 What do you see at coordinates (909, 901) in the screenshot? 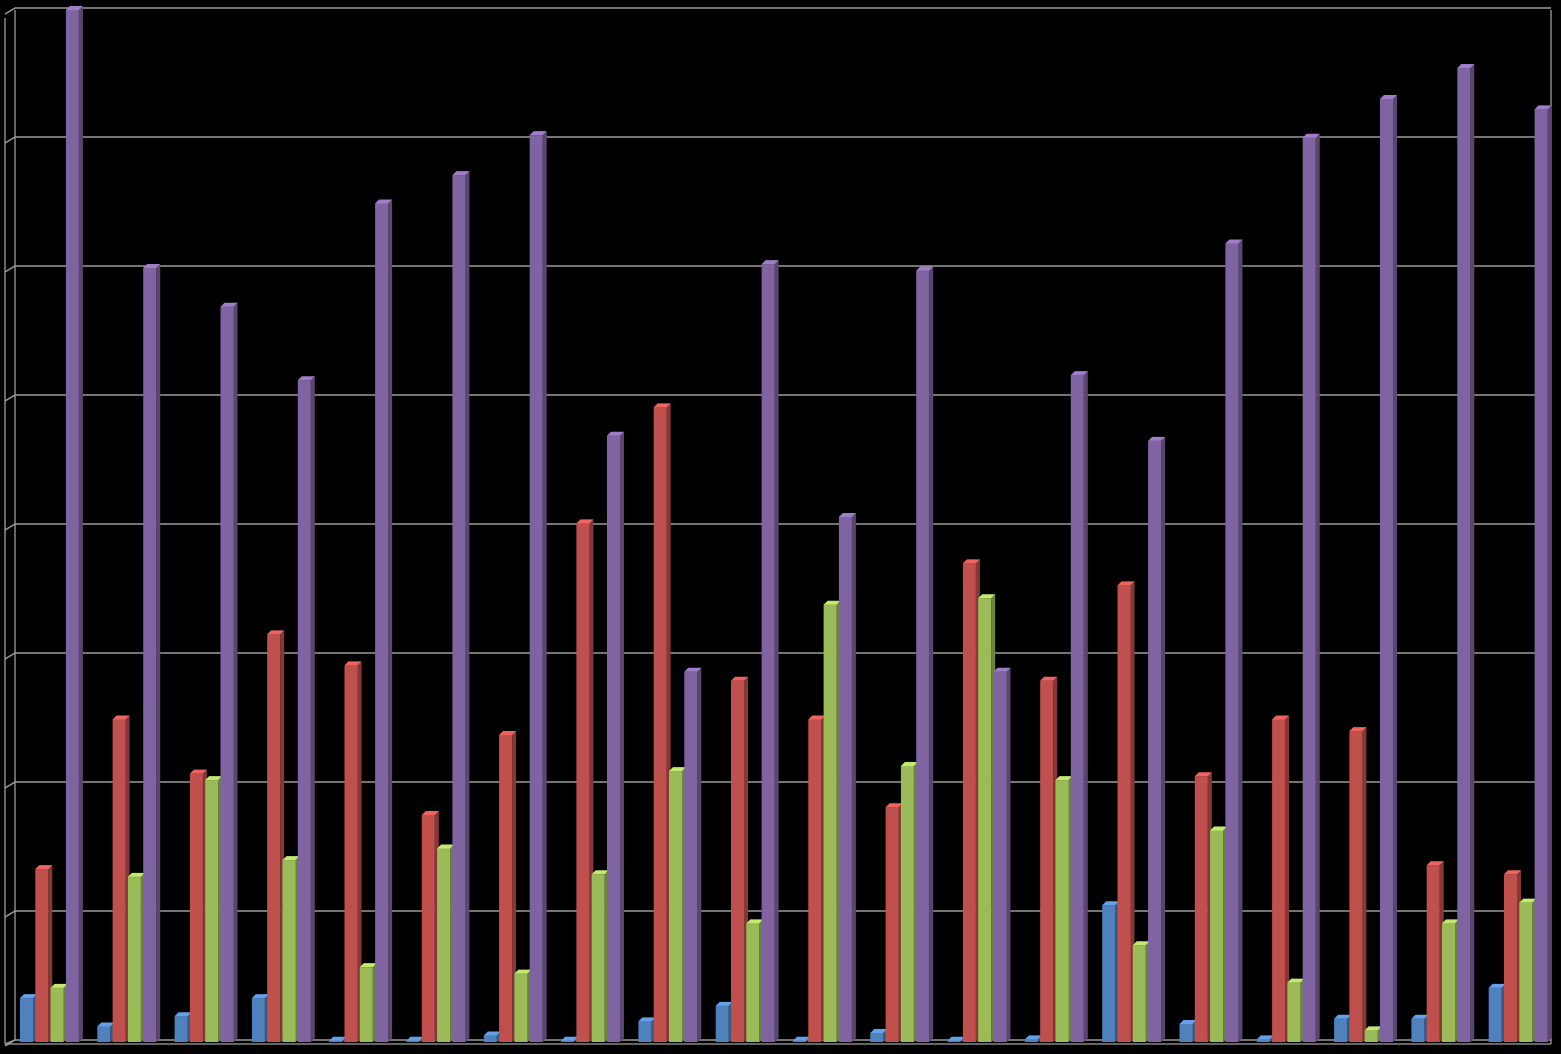
I see `bar-s3-c12` at bounding box center [909, 901].